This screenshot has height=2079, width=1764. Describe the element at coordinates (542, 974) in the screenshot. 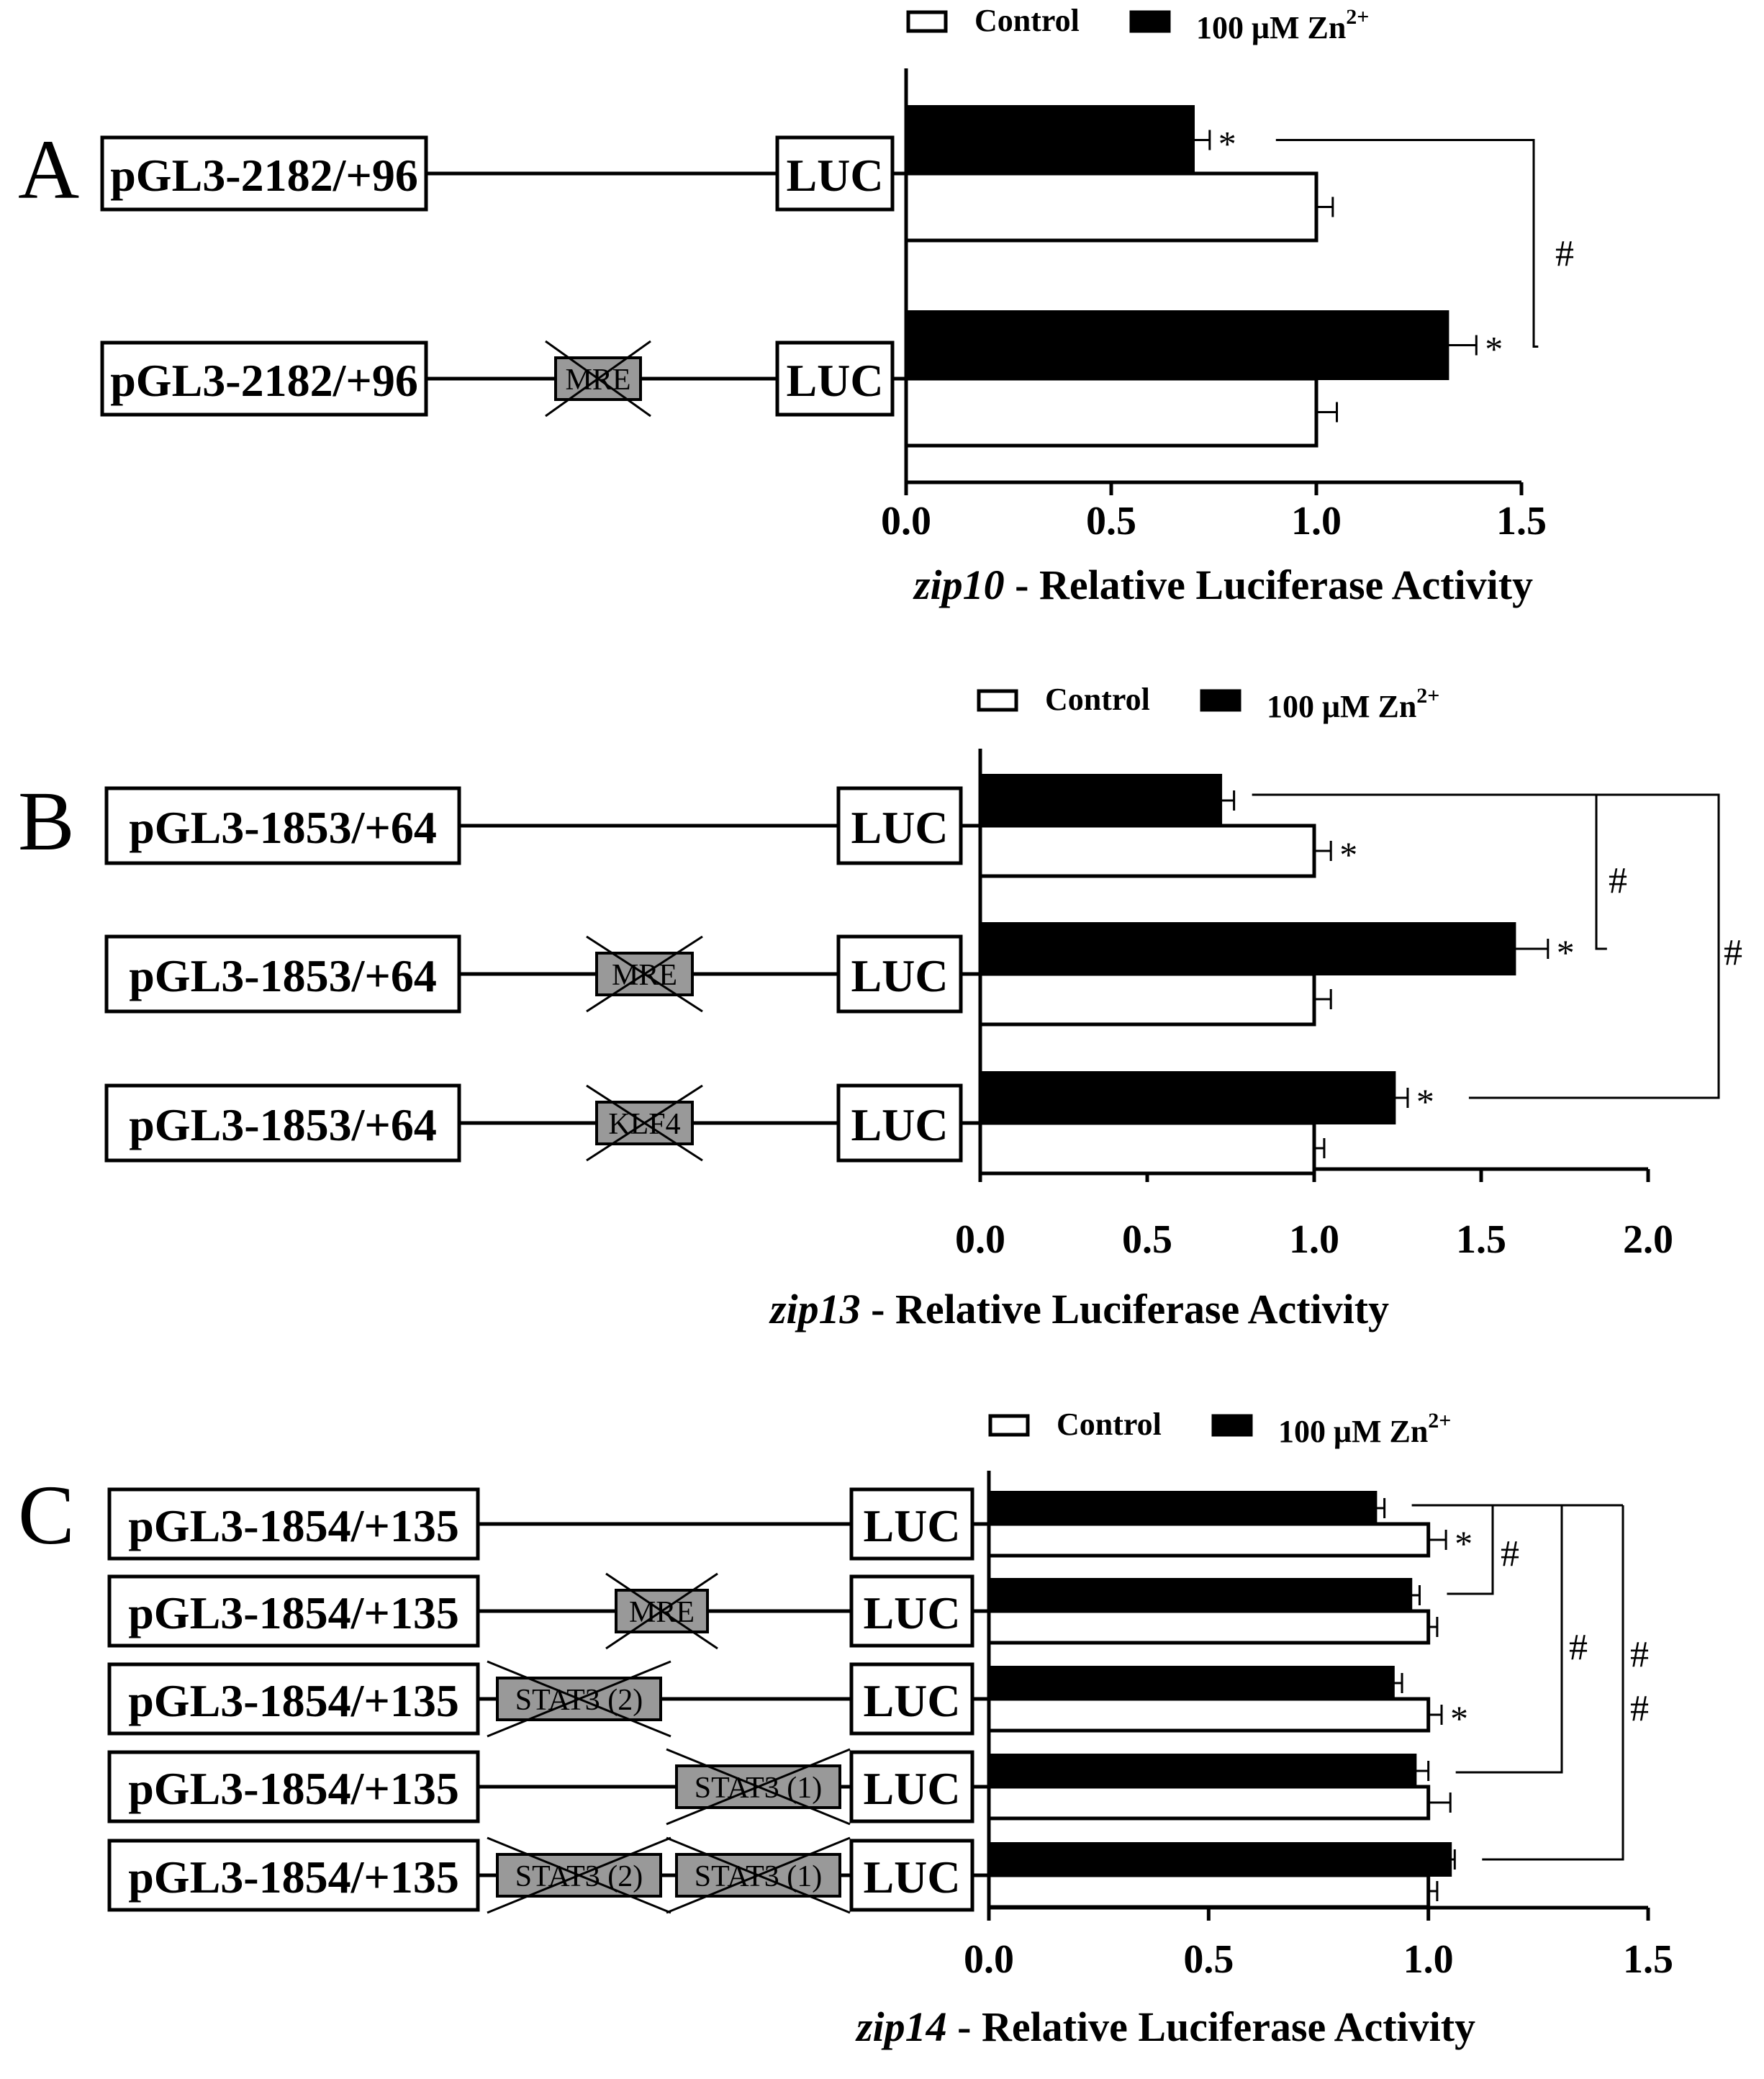

I see `construct-row: pGL3-1853/+64 LUC MRE` at that location.